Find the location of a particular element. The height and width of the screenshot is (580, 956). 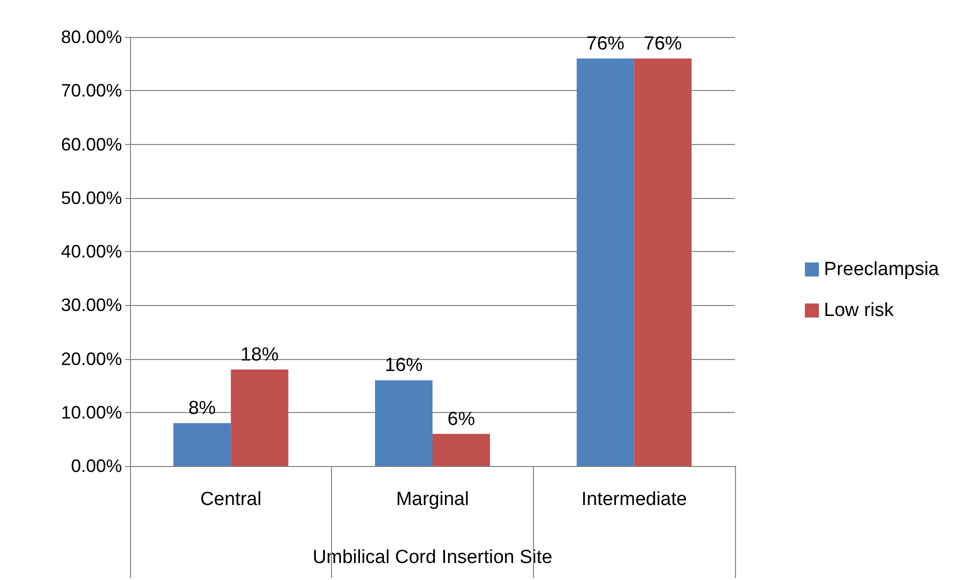

data-label: 16% is located at coordinates (403, 365).